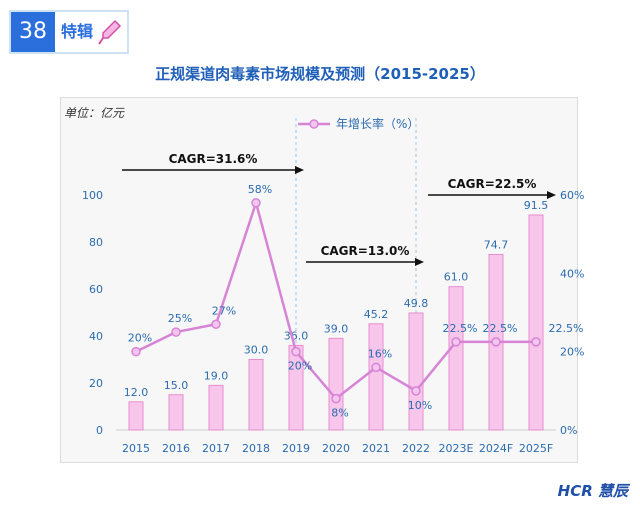  What do you see at coordinates (416, 303) in the screenshot?
I see `bar-value-label: 49.8` at bounding box center [416, 303].